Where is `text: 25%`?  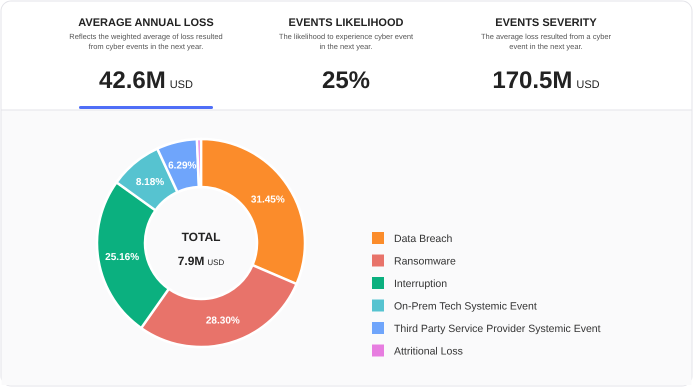 text: 25% is located at coordinates (346, 80).